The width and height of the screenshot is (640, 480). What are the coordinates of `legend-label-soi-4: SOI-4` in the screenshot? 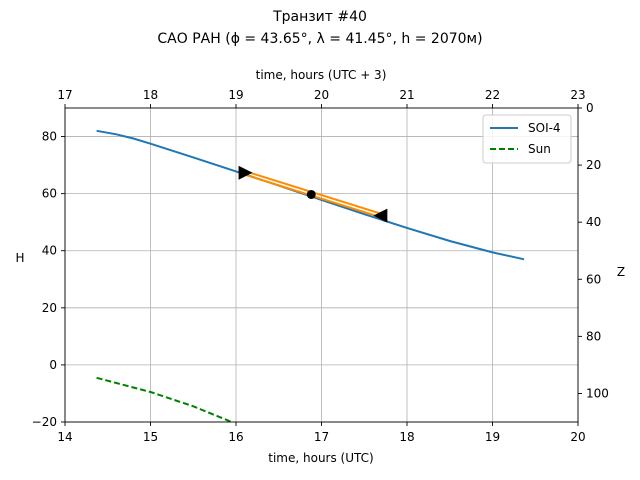 It's located at (544, 128).